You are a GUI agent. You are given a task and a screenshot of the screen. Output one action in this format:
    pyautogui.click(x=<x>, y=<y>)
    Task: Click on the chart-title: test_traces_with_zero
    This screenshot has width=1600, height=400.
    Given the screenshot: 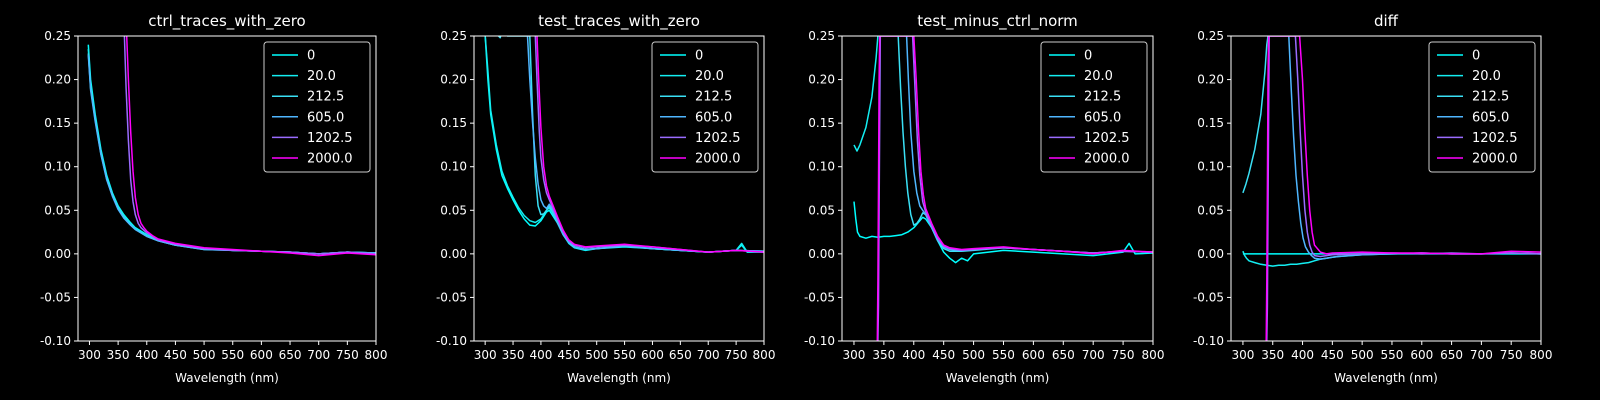 What is the action you would take?
    pyautogui.click(x=619, y=21)
    